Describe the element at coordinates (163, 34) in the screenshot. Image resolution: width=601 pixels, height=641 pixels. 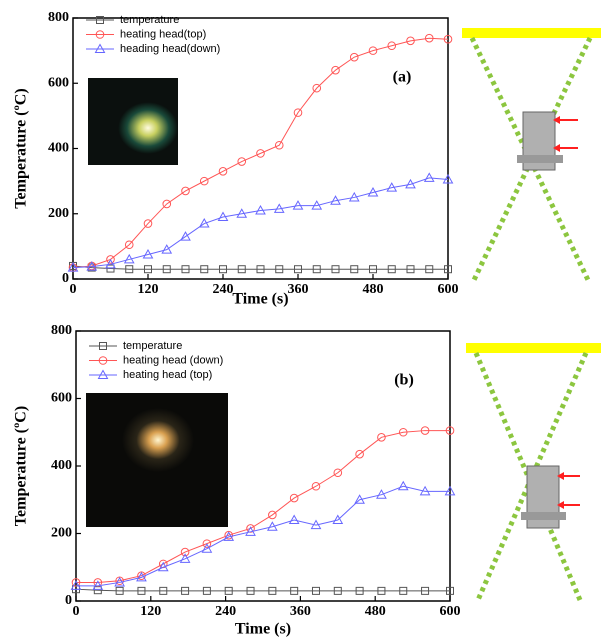
I see `legend-label: heating head(top)` at that location.